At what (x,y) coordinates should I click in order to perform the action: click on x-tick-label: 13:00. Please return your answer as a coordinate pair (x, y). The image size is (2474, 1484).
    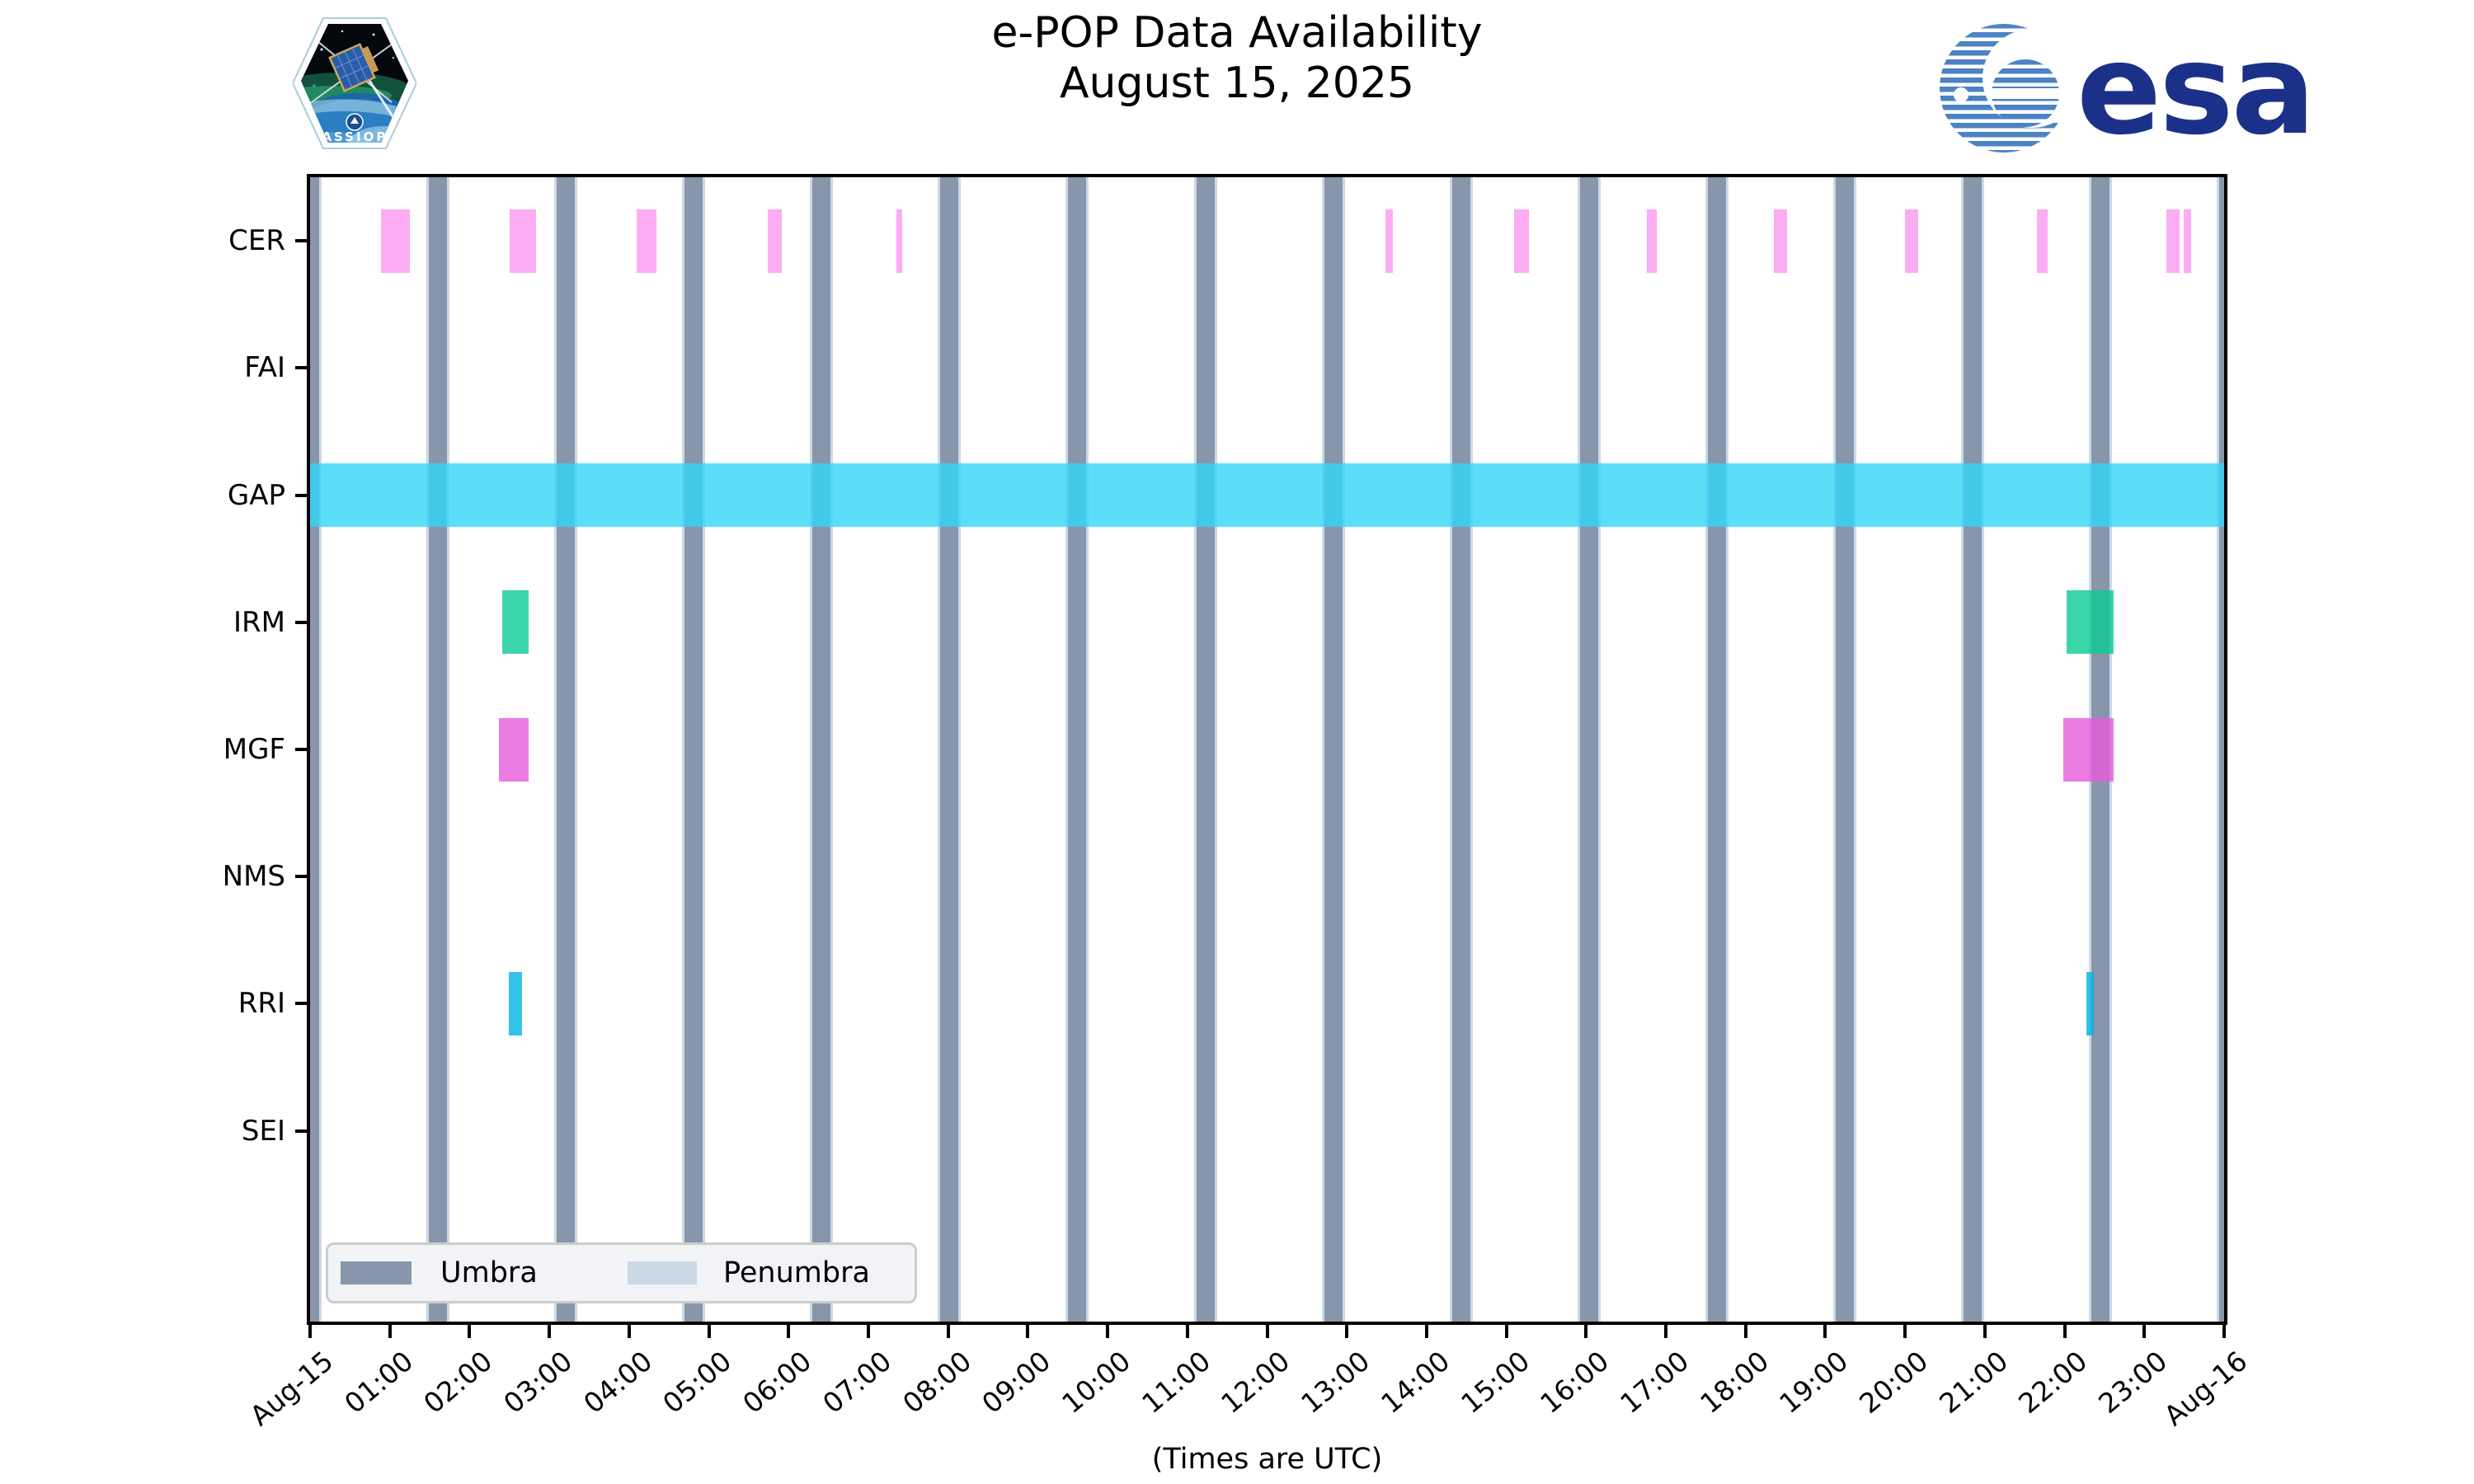
    Looking at the image, I should click on (1335, 1383).